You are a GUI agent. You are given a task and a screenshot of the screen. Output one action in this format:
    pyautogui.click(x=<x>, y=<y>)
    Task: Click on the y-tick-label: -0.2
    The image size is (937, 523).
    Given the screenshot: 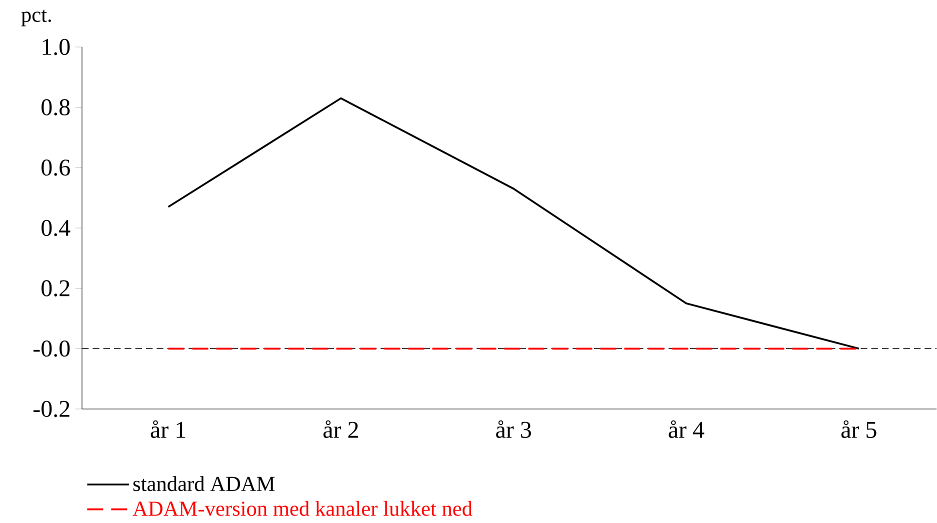 What is the action you would take?
    pyautogui.click(x=52, y=409)
    